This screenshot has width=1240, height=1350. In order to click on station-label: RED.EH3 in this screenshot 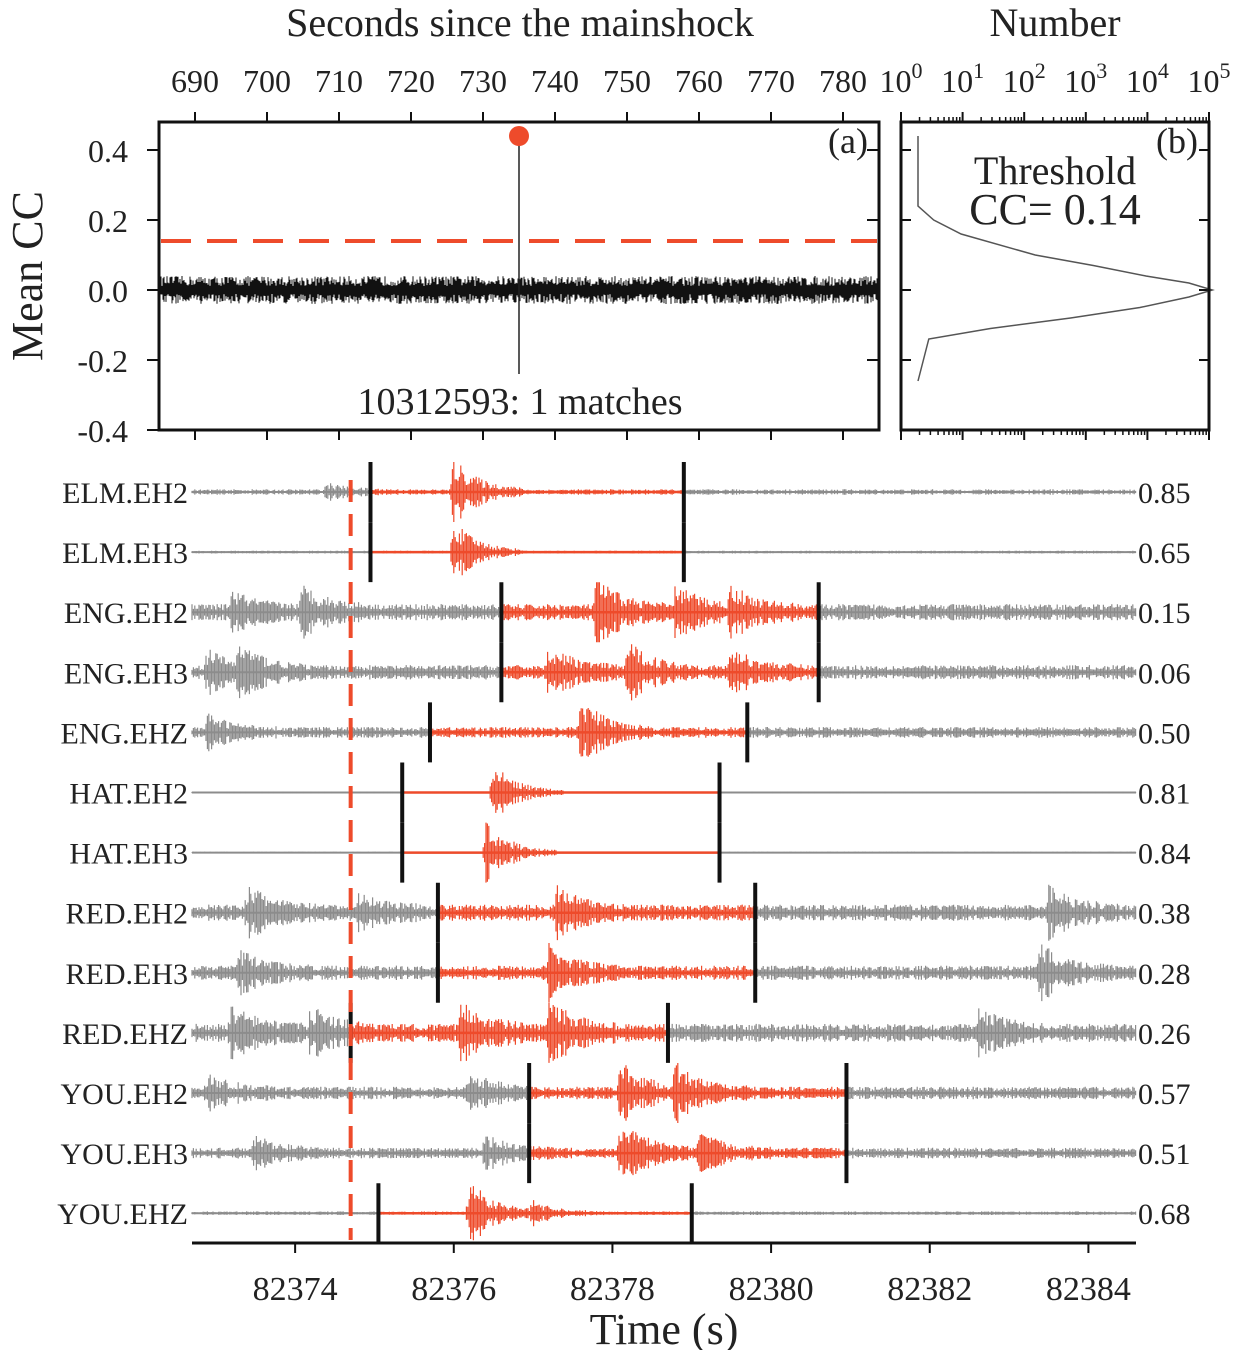, I will do `click(127, 974)`.